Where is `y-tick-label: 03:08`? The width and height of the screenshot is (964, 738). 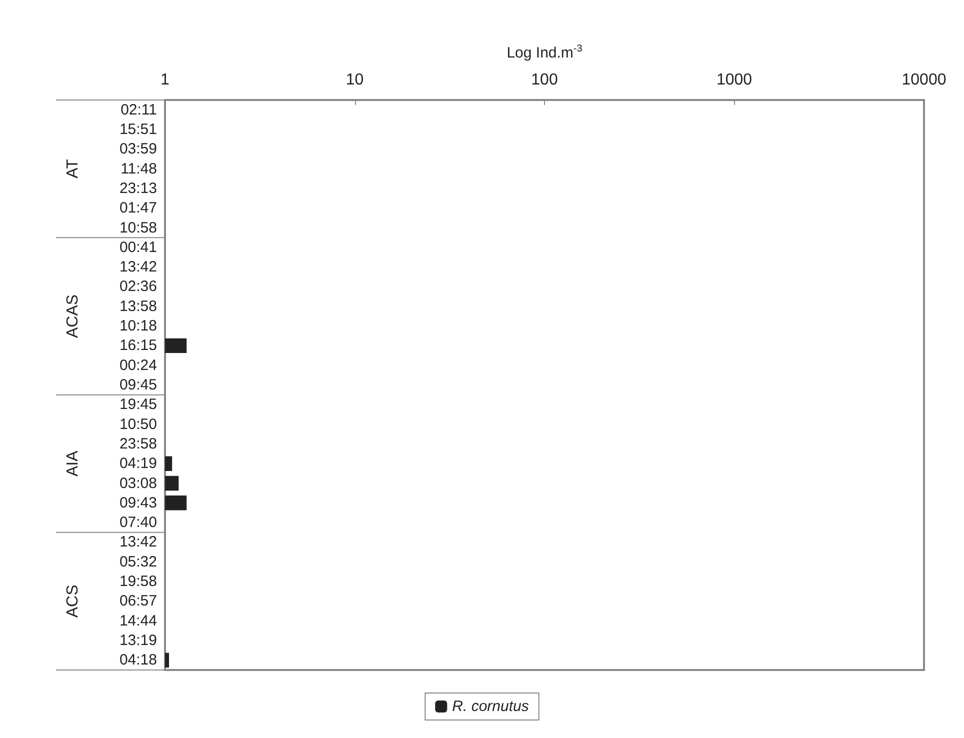 y-tick-label: 03:08 is located at coordinates (138, 483).